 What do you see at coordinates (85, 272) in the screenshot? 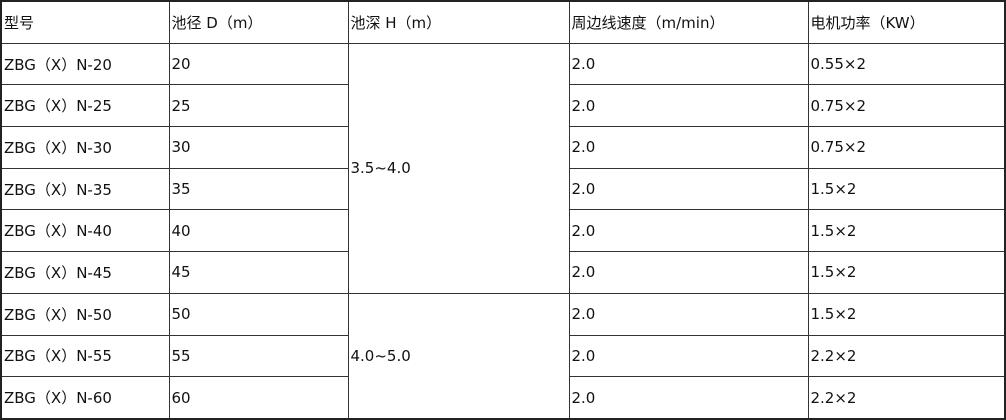
I see `cell-model: ZBG（X）N-45` at bounding box center [85, 272].